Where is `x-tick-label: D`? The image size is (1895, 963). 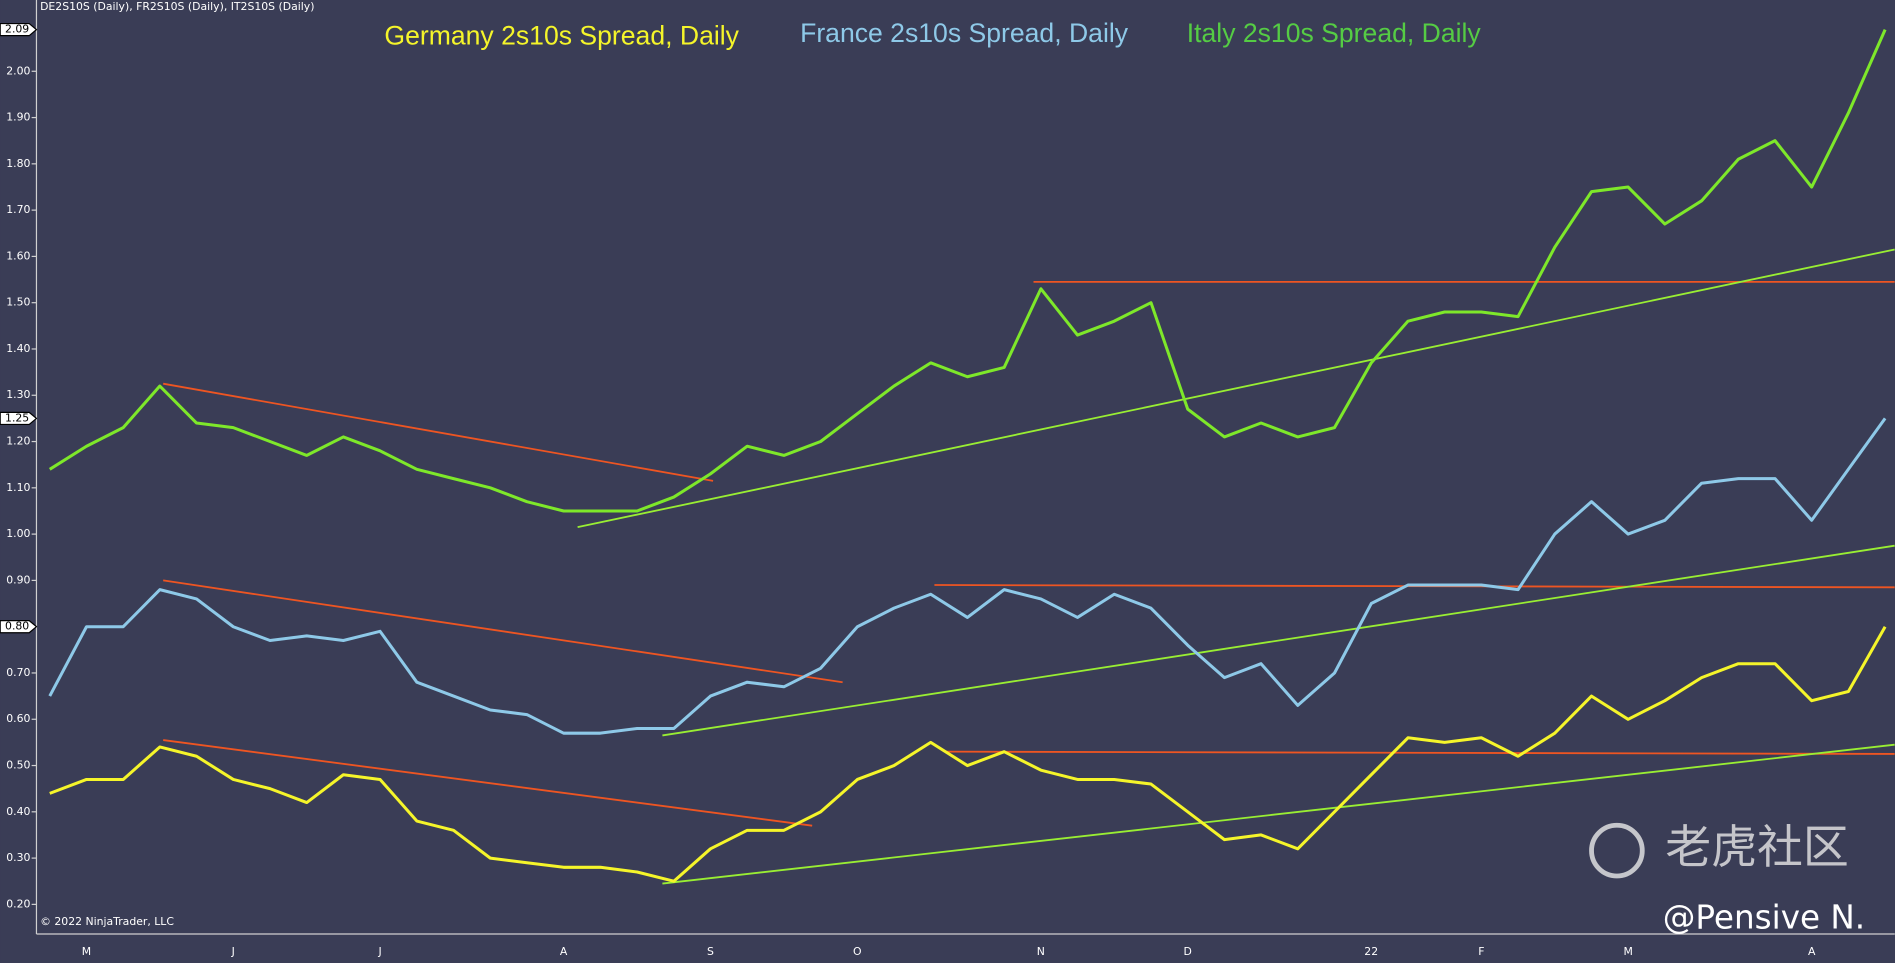
x-tick-label: D is located at coordinates (1187, 951).